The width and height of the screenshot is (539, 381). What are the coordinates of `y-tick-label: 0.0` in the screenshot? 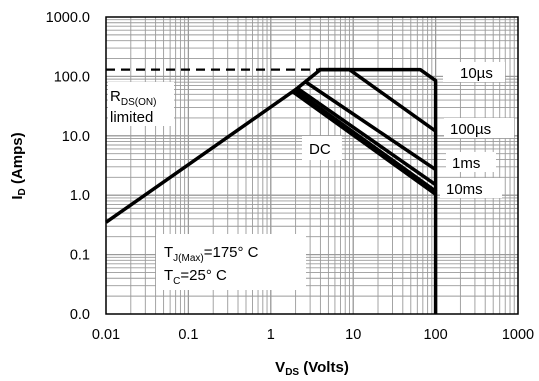 It's located at (80, 315).